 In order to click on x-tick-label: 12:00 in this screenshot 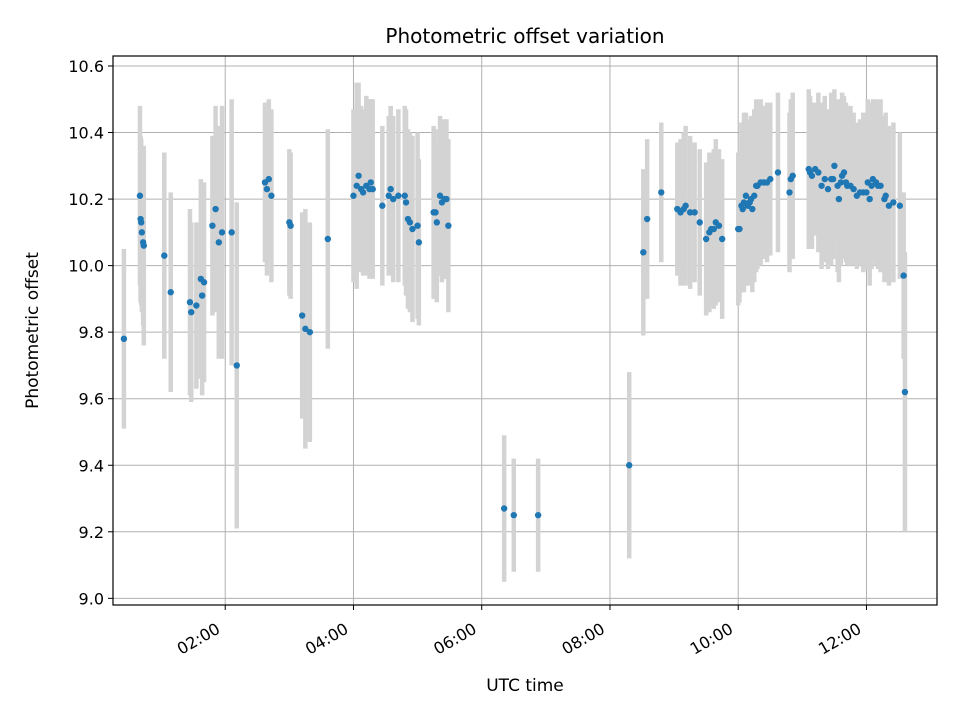, I will do `click(839, 639)`.